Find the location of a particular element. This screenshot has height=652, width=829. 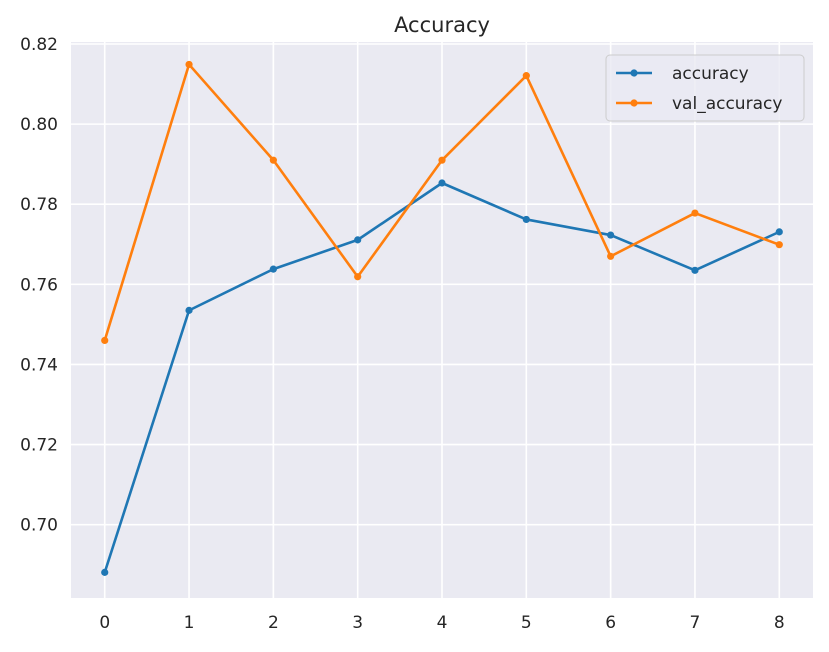

chart-title: Accuracy is located at coordinates (442, 25).